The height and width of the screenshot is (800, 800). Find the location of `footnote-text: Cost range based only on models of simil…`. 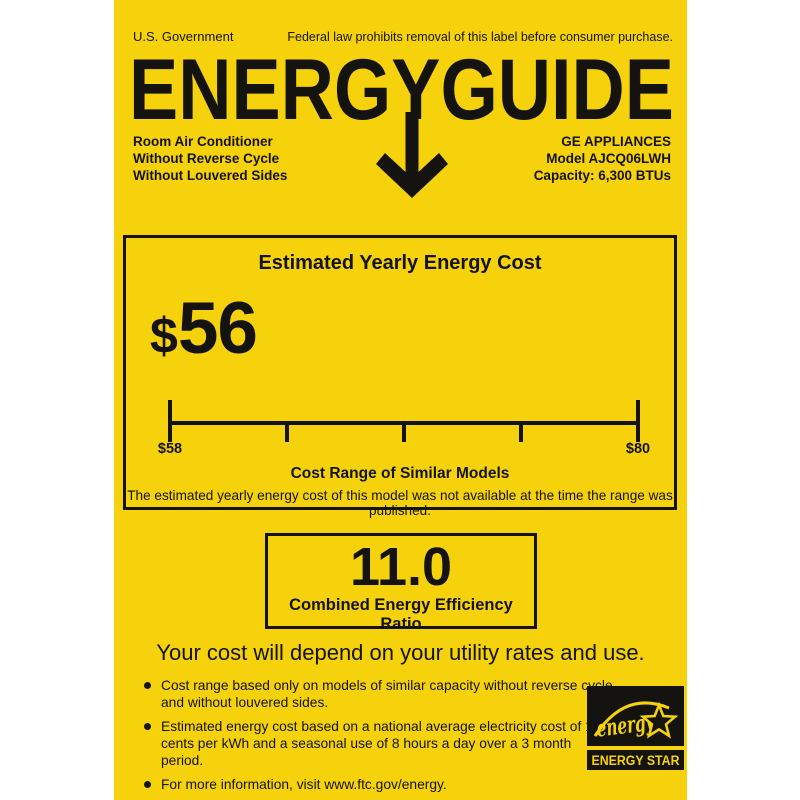

footnote-text: Cost range based only on models of simil… is located at coordinates (387, 694).